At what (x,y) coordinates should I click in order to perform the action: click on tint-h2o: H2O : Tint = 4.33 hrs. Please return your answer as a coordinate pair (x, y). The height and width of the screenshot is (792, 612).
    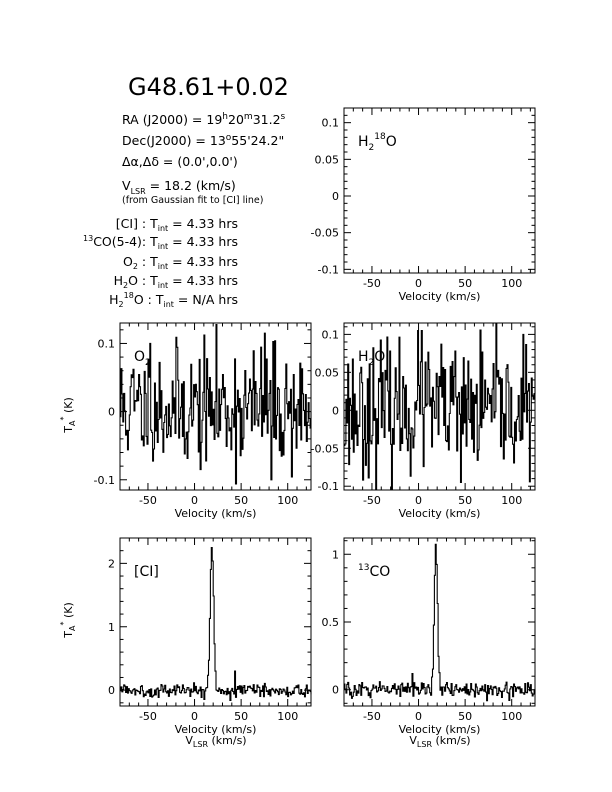
    Looking at the image, I should click on (176, 281).